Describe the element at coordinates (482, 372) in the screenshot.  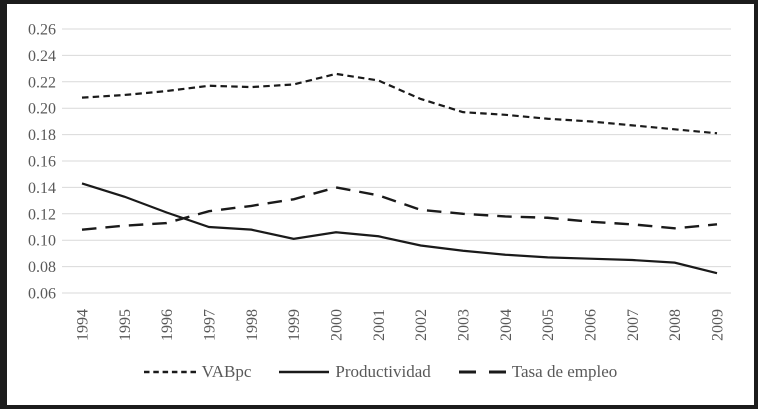
I see `dashed-line-icon` at that location.